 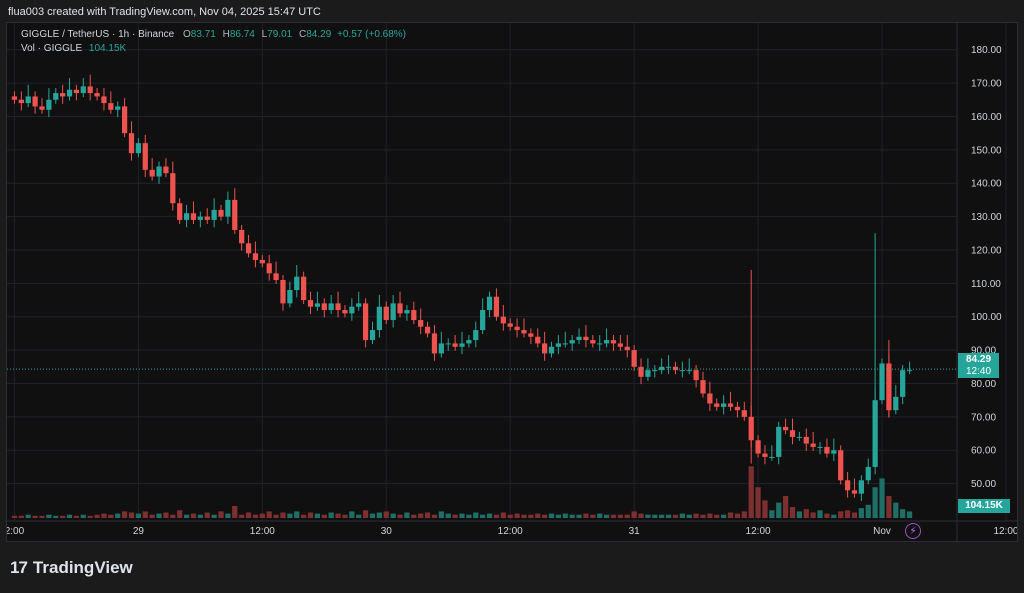 What do you see at coordinates (16, 531) in the screenshot?
I see `x-tick-label: 2:00` at bounding box center [16, 531].